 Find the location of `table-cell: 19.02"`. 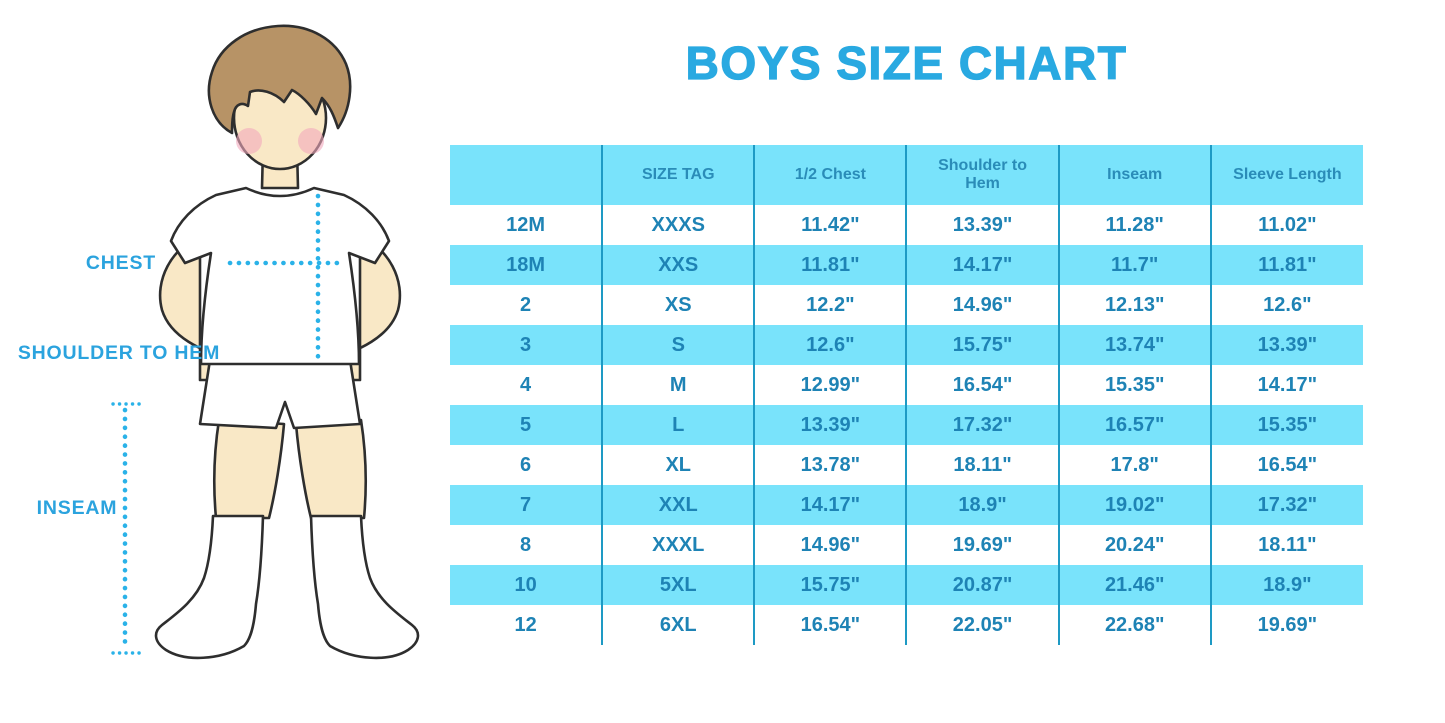

table-cell: 19.02" is located at coordinates (1134, 505).